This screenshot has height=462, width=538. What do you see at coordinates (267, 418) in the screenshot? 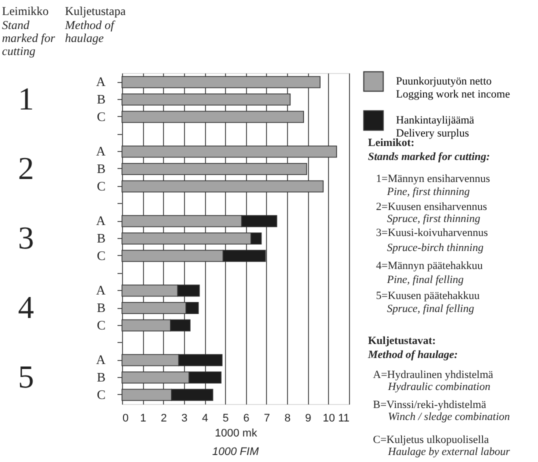
I see `x-tick-label: 7` at bounding box center [267, 418].